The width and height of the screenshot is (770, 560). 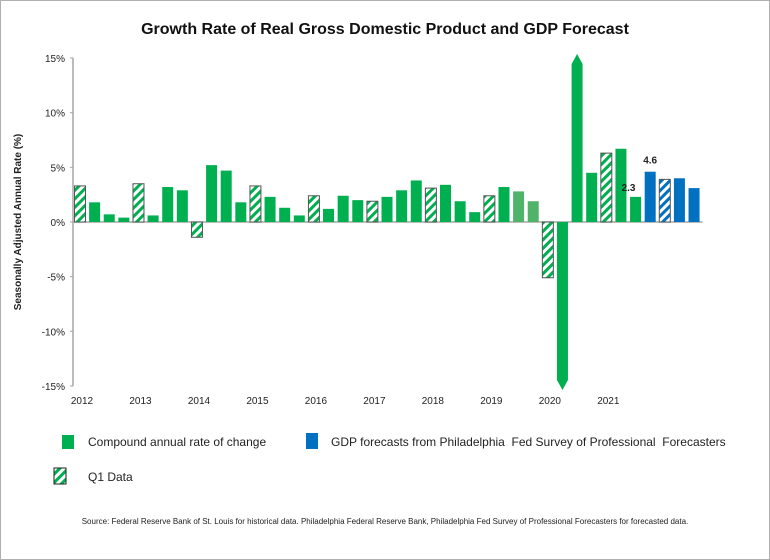 What do you see at coordinates (138, 203) in the screenshot?
I see `bar-2013-q1` at bounding box center [138, 203].